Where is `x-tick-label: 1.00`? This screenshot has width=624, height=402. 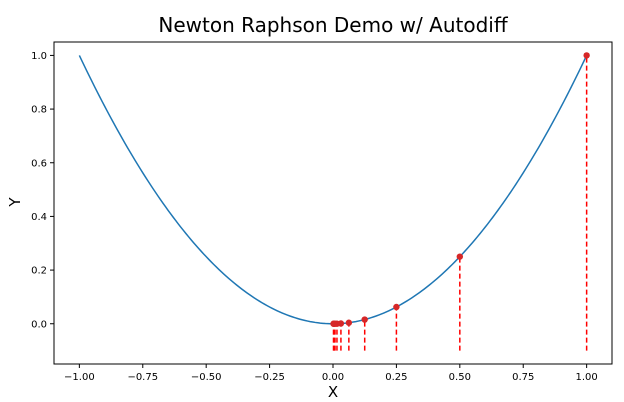 x-tick-label: 1.00 is located at coordinates (587, 377).